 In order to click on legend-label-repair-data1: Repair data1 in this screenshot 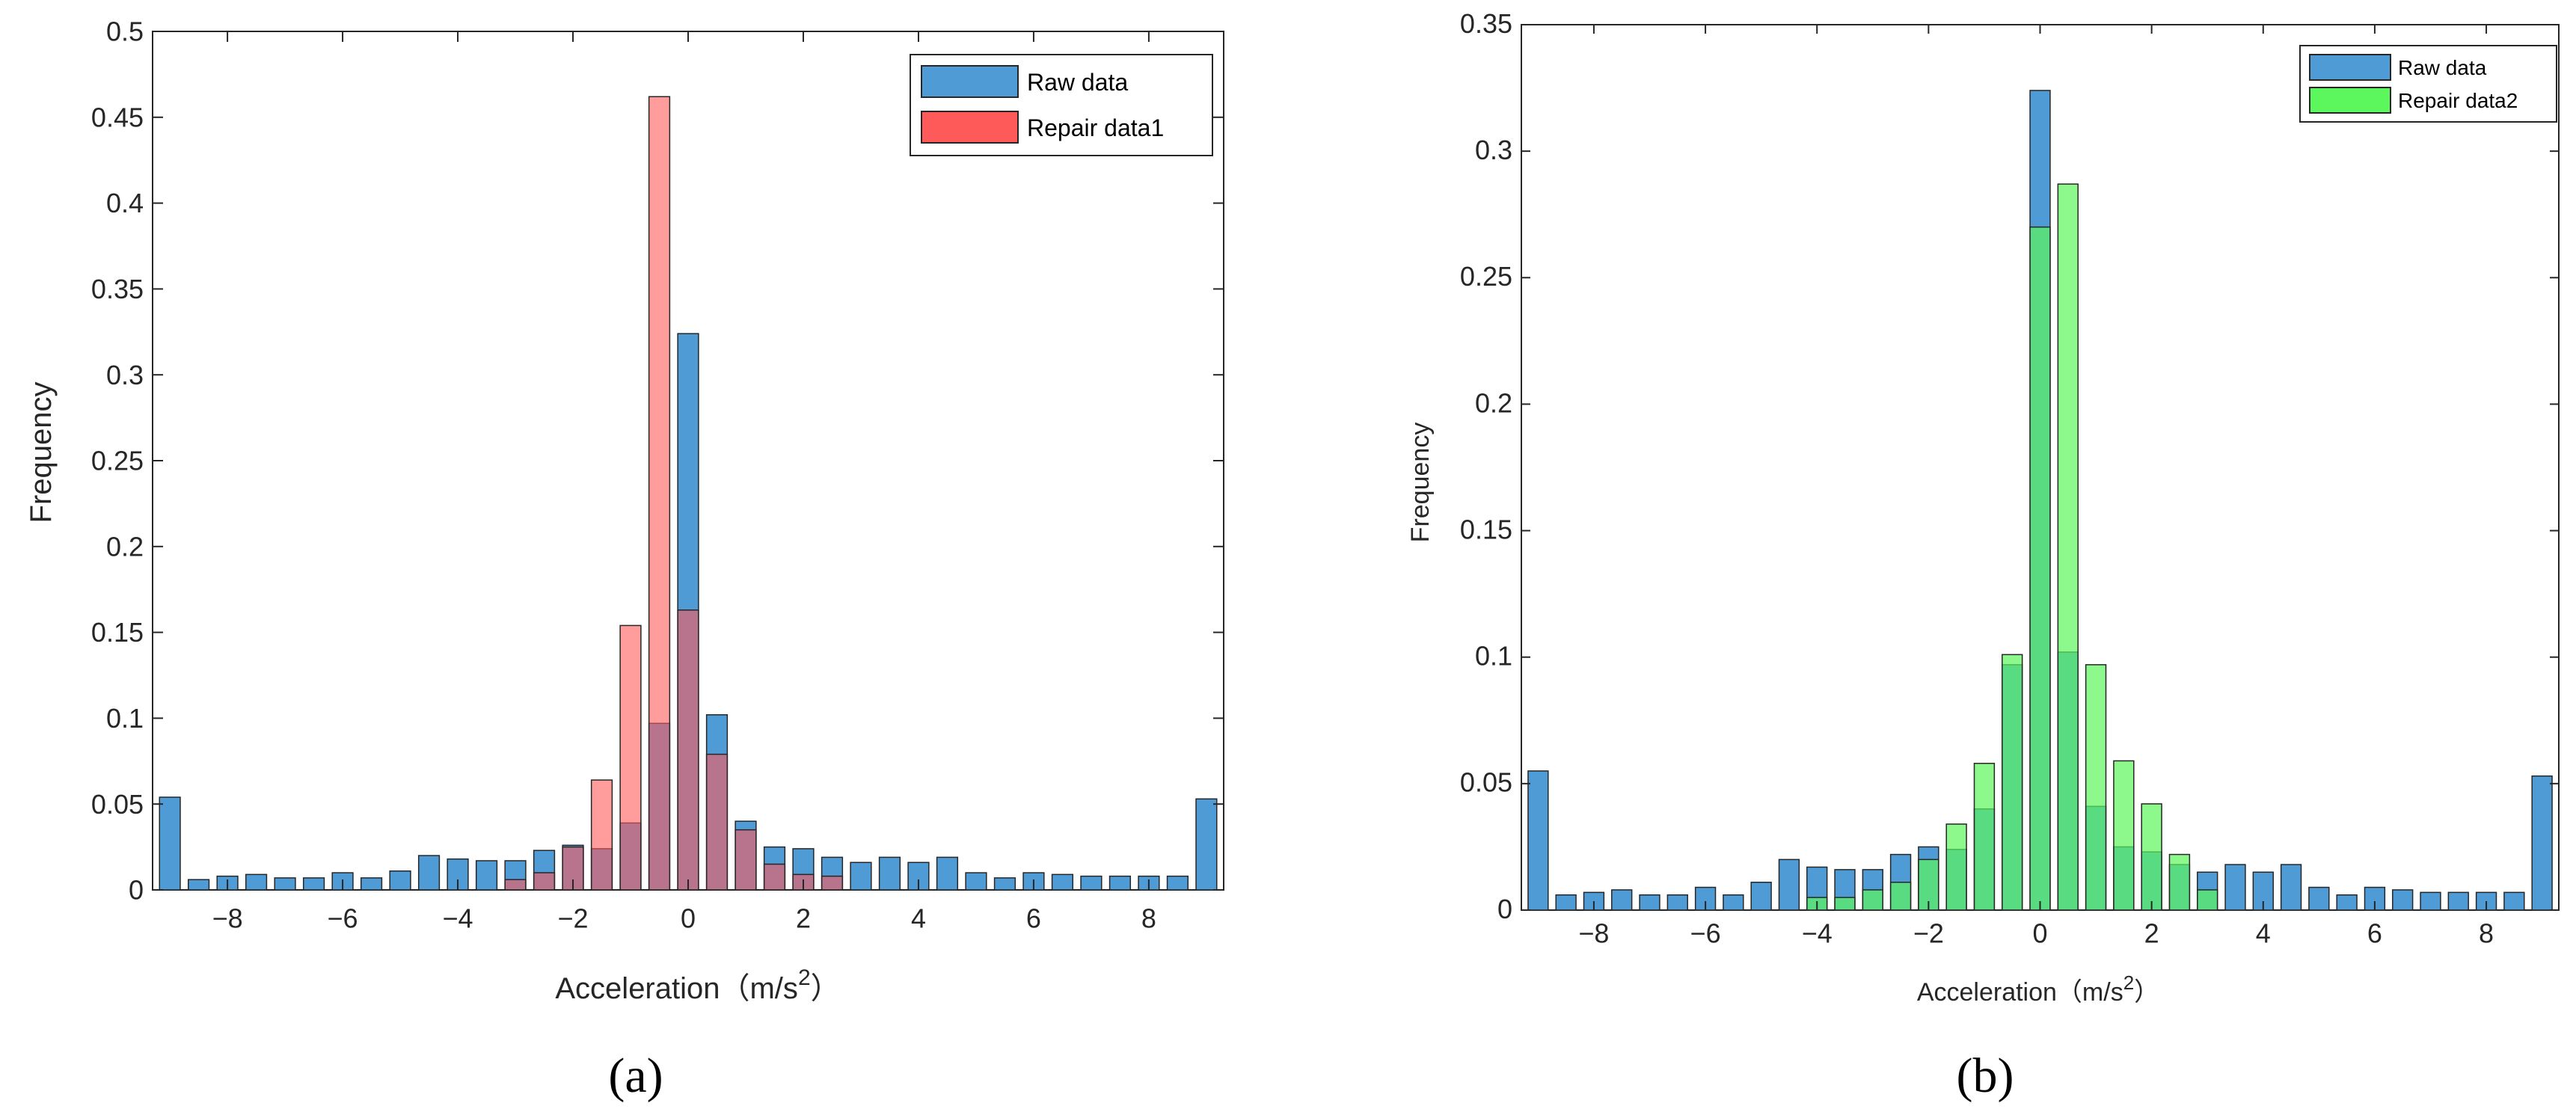, I will do `click(1095, 127)`.